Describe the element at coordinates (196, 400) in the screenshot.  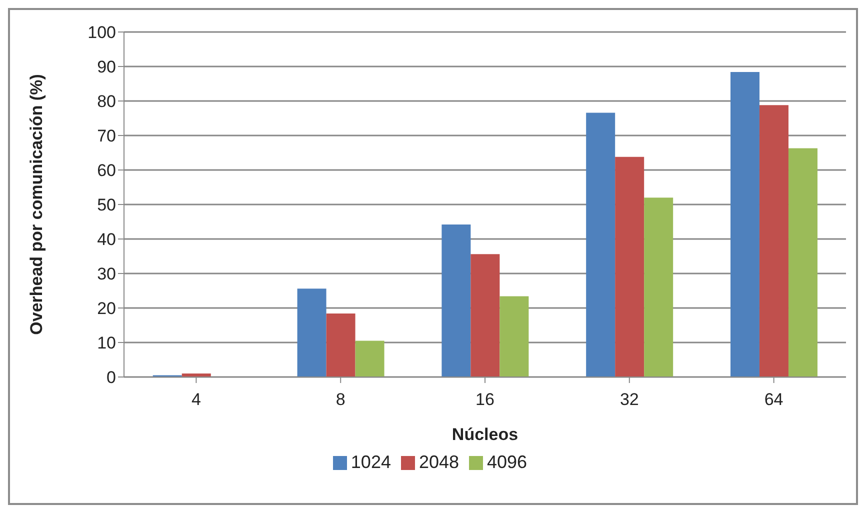
I see `x-tick-label: 4` at that location.